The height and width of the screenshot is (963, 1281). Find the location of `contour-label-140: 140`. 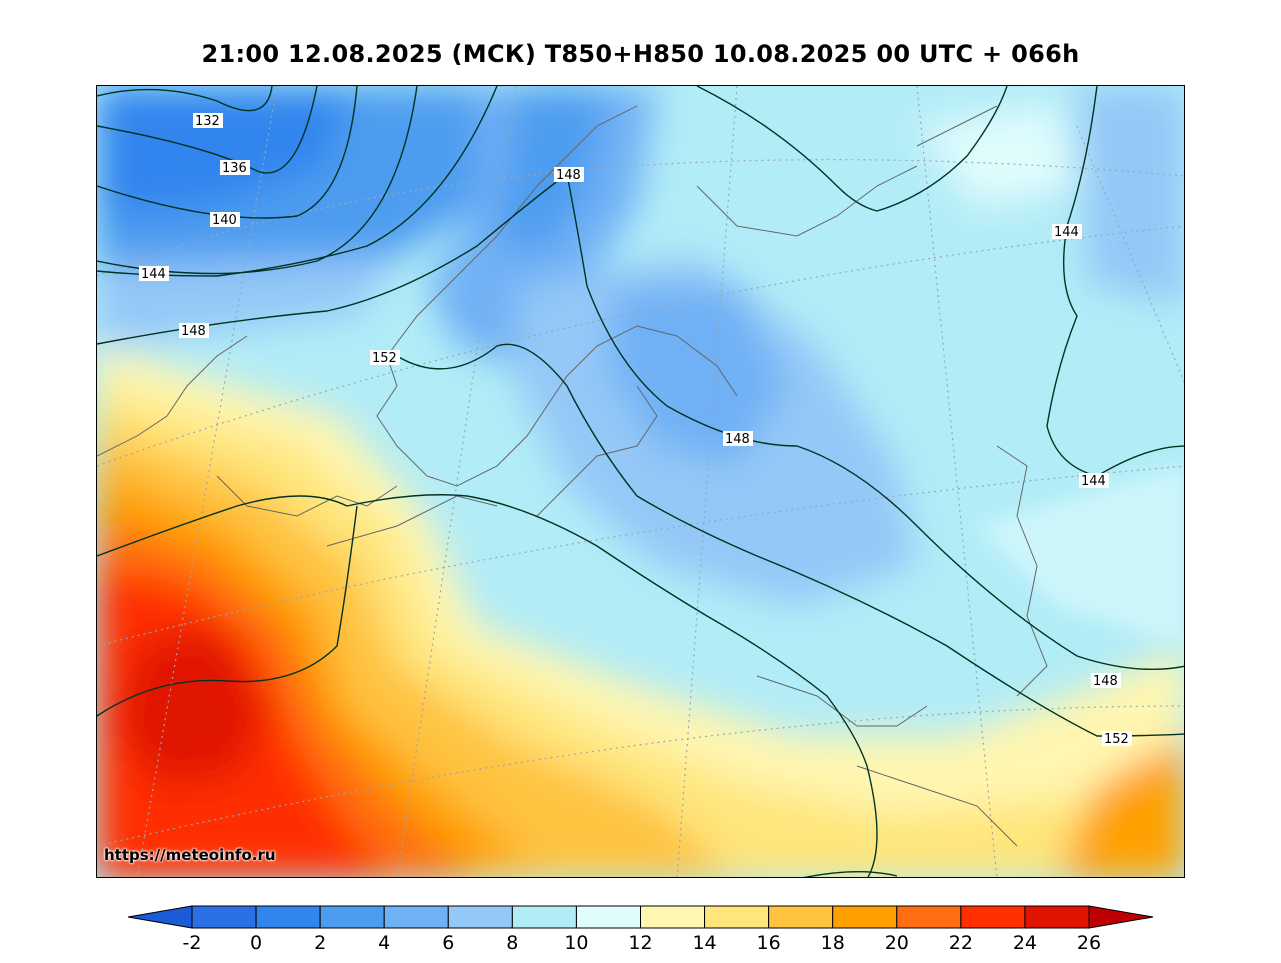

contour-label-140: 140 is located at coordinates (225, 220).